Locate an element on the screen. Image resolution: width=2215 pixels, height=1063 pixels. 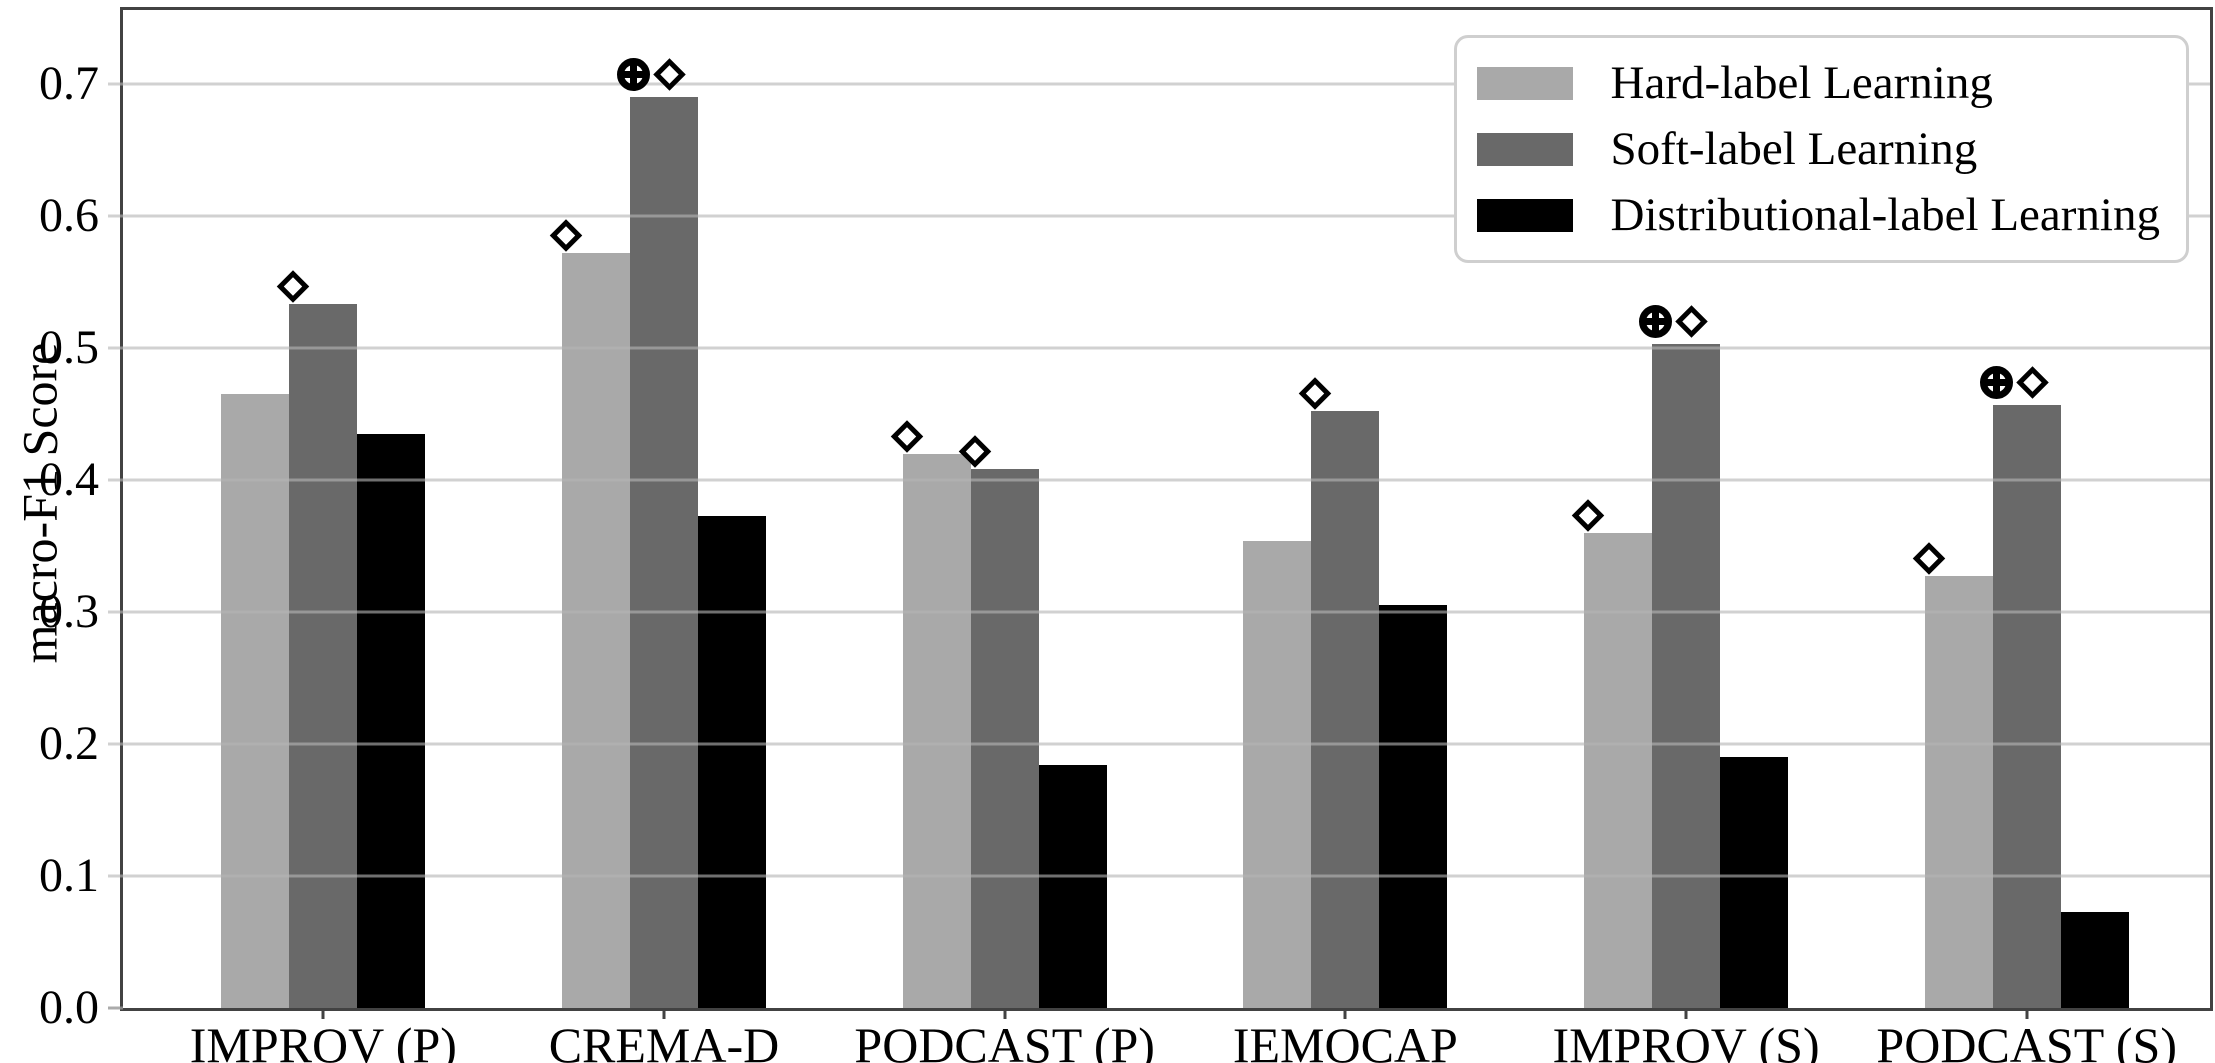
bar-group-crema-d is located at coordinates (663, 509).